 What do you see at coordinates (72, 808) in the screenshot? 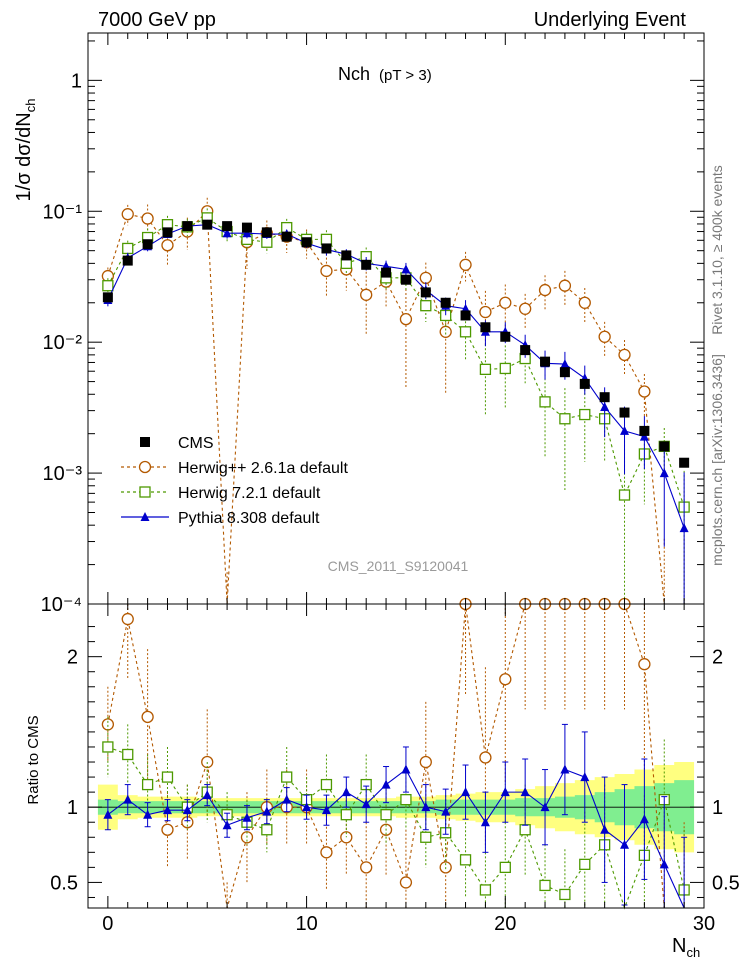
I see `ratio-tick-label: 1` at bounding box center [72, 808].